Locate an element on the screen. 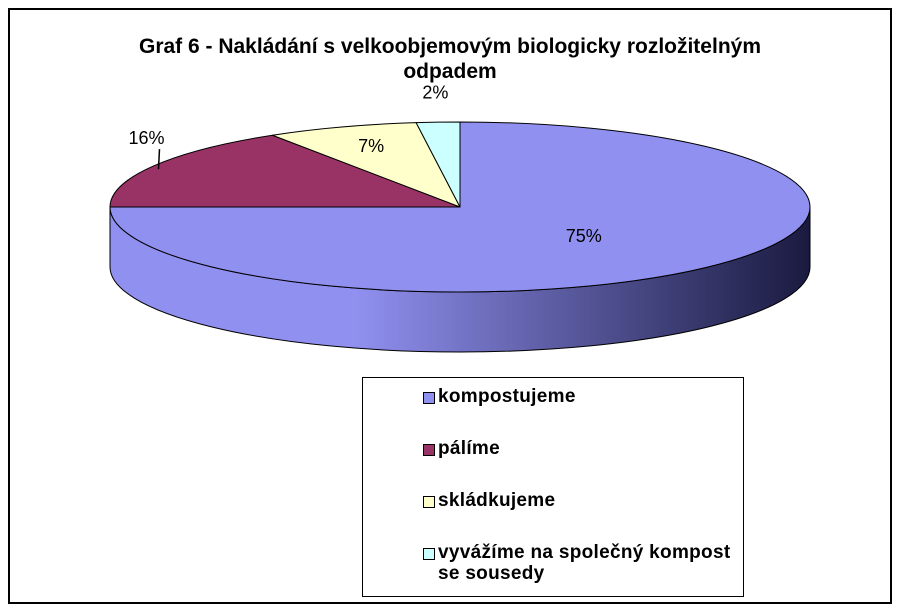 Image resolution: width=899 pixels, height=608 pixels. legend-label: skládkujeme is located at coordinates (497, 500).